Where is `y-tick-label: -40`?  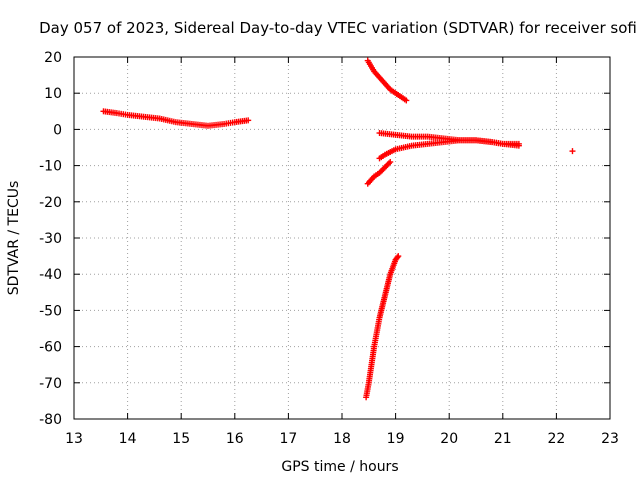 y-tick-label: -40 is located at coordinates (50, 275).